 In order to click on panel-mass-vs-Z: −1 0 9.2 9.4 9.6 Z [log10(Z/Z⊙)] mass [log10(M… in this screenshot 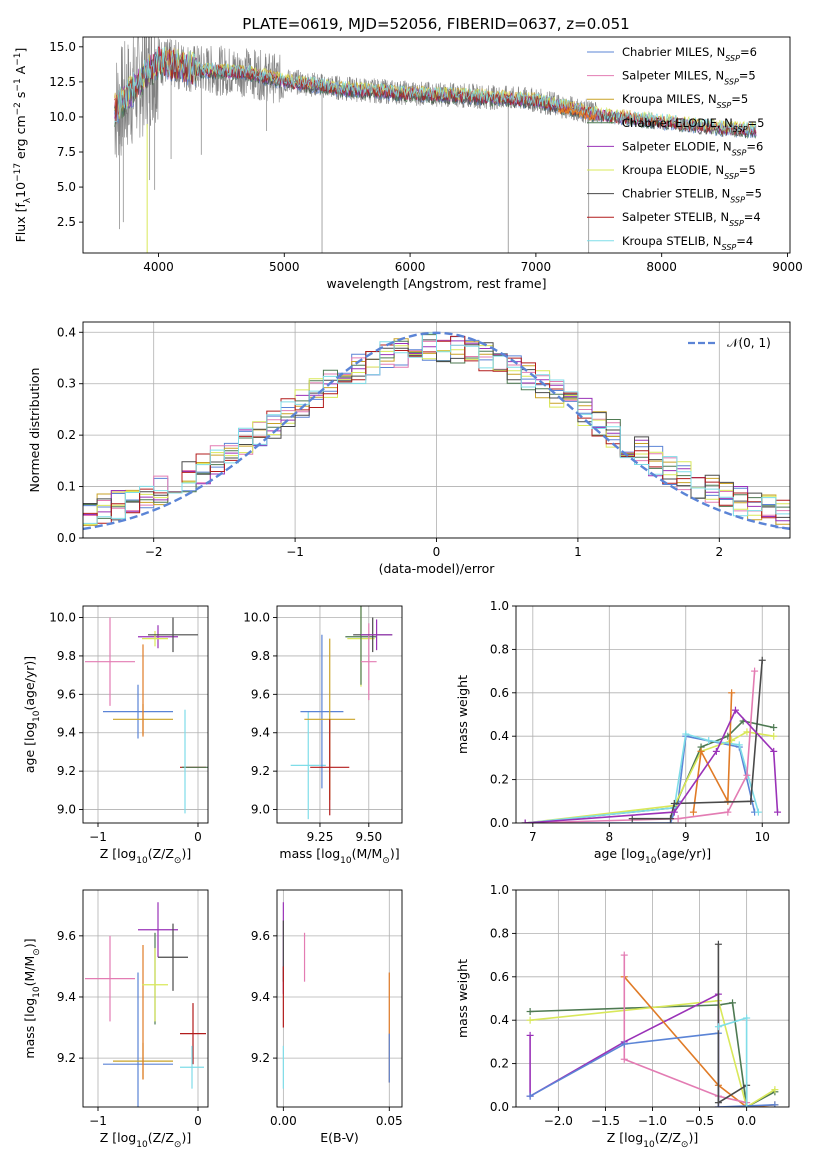, I will do `click(115, 1019)`.